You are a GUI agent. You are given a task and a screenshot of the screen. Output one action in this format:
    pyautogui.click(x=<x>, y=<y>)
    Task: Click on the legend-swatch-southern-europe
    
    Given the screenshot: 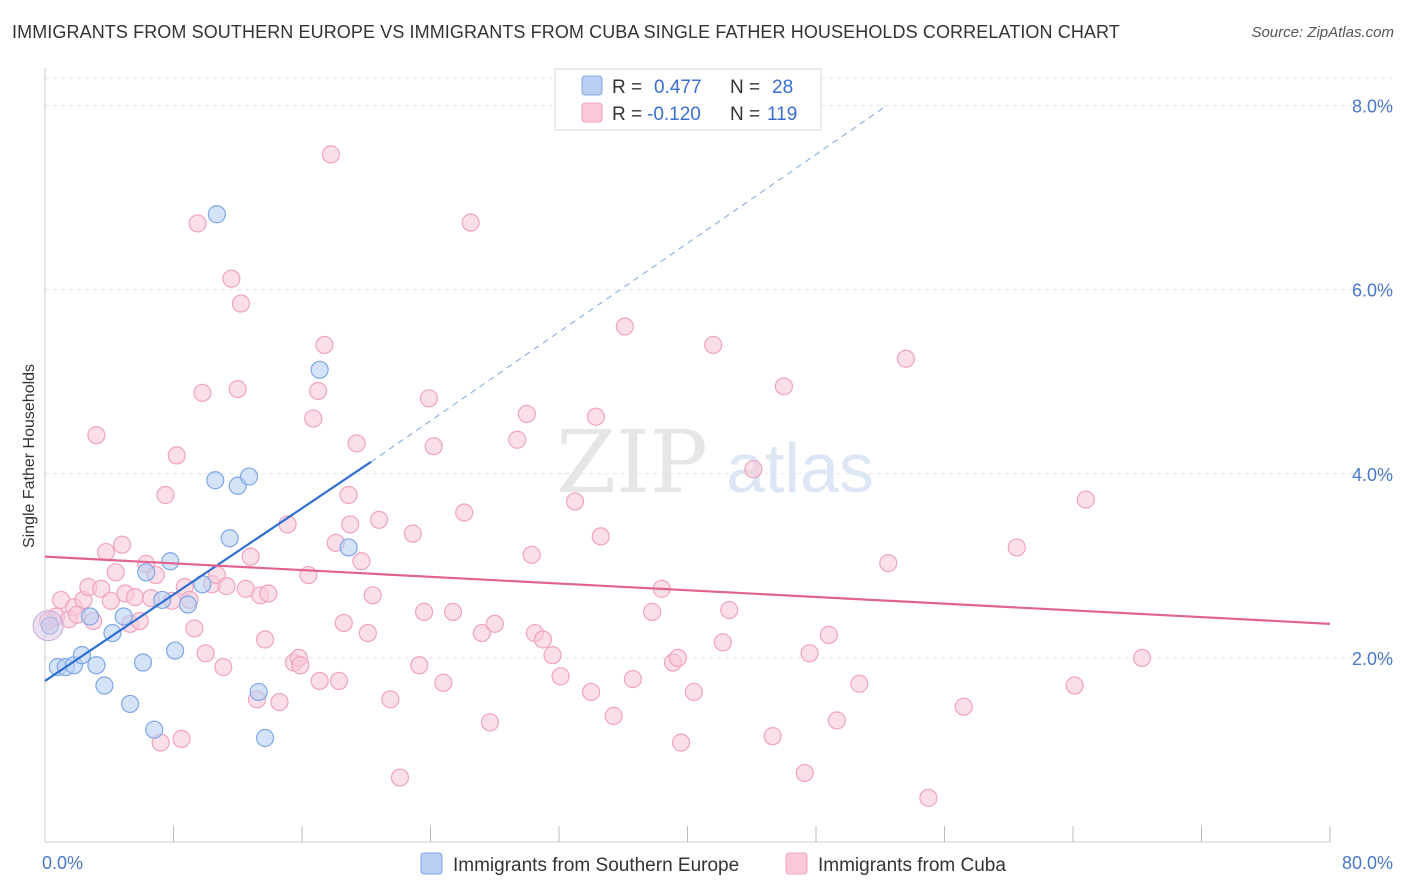 What is the action you would take?
    pyautogui.click(x=592, y=85)
    